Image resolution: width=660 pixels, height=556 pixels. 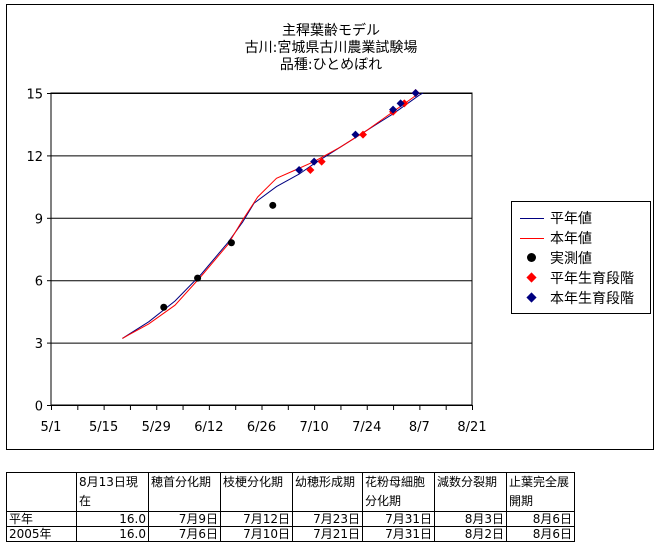 What do you see at coordinates (327, 492) in the screenshot?
I see `table-header-cell: 幼穂形成期` at bounding box center [327, 492].